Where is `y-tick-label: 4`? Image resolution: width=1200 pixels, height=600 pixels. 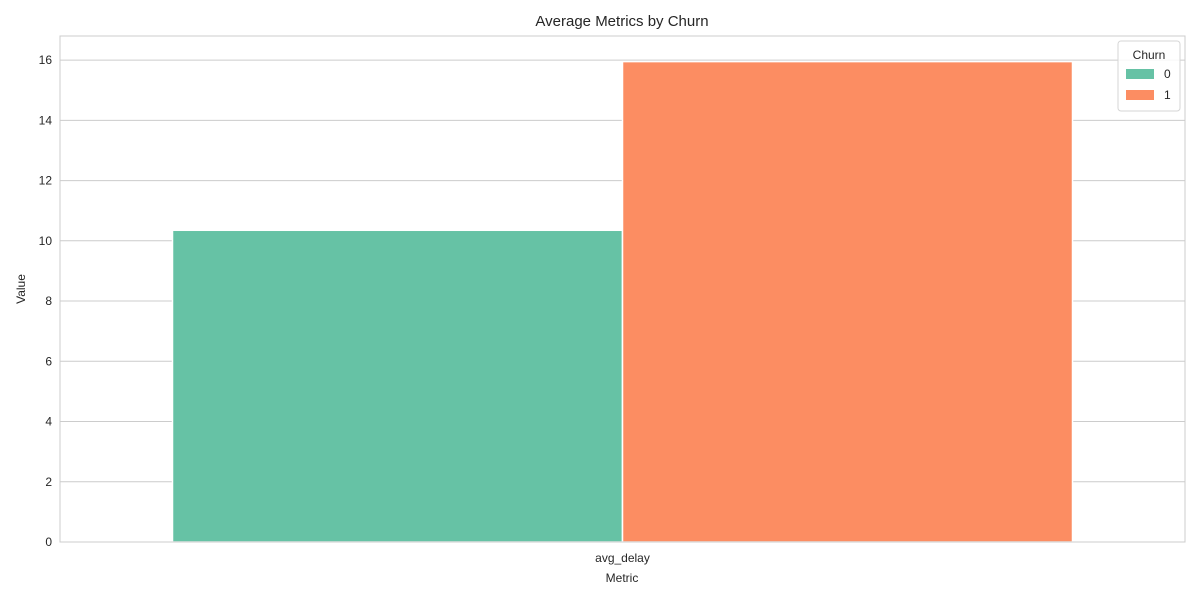
y-tick-label: 4 is located at coordinates (48, 422).